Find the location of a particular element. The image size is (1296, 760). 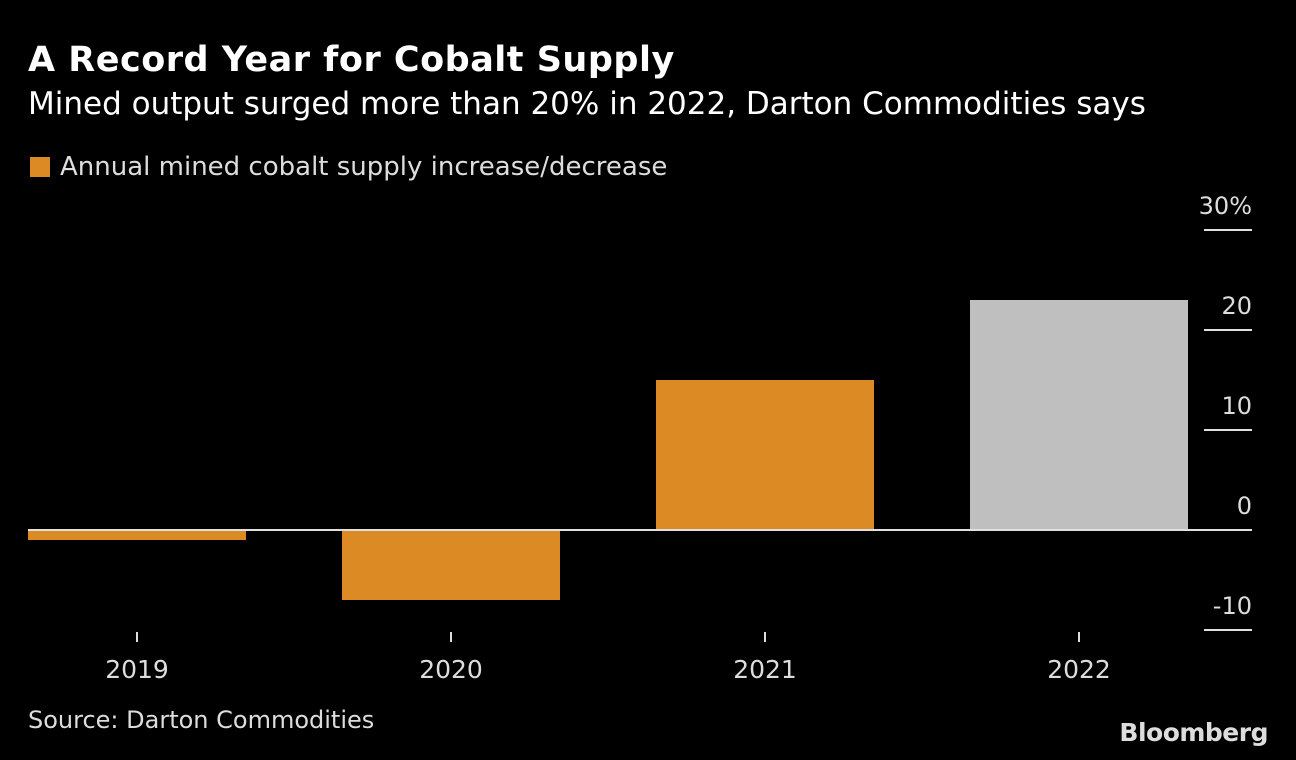

y-tick-label: -10 is located at coordinates (1232, 606).